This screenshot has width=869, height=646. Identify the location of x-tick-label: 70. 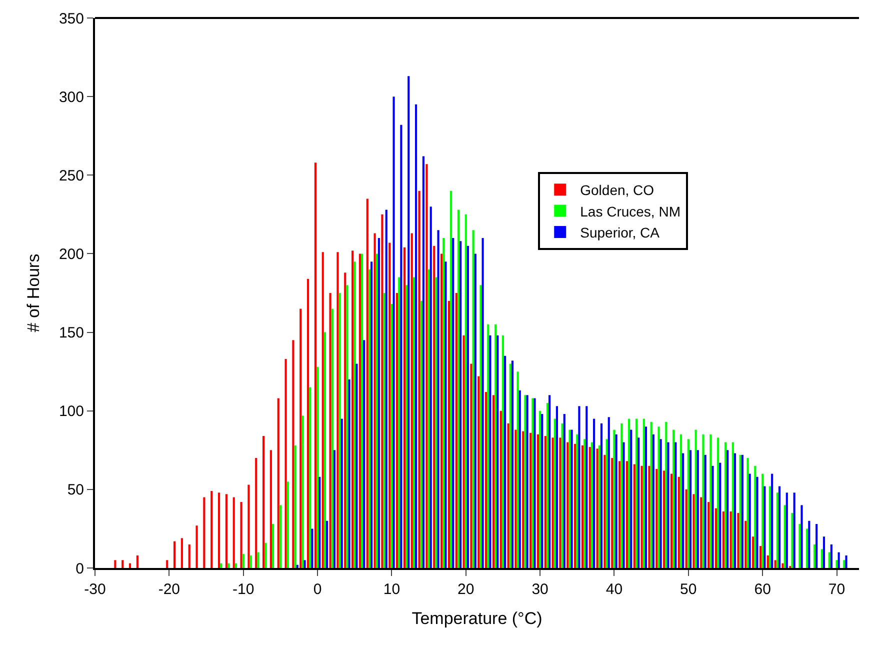
(837, 589).